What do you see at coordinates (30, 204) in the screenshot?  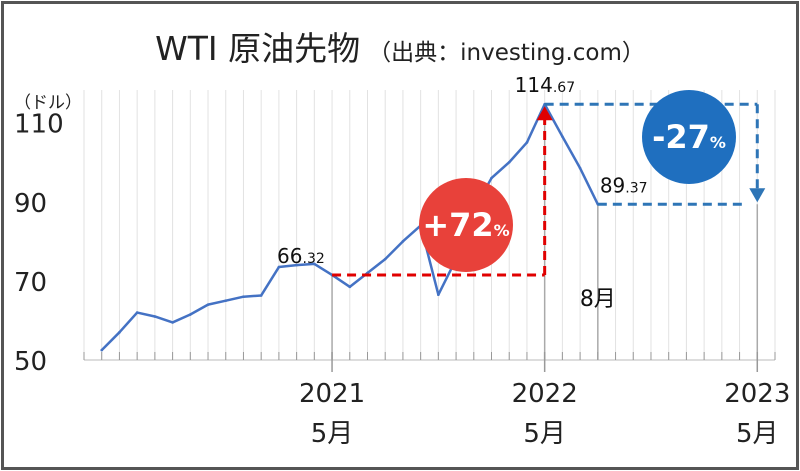 I see `y-tick-label: 90` at bounding box center [30, 204].